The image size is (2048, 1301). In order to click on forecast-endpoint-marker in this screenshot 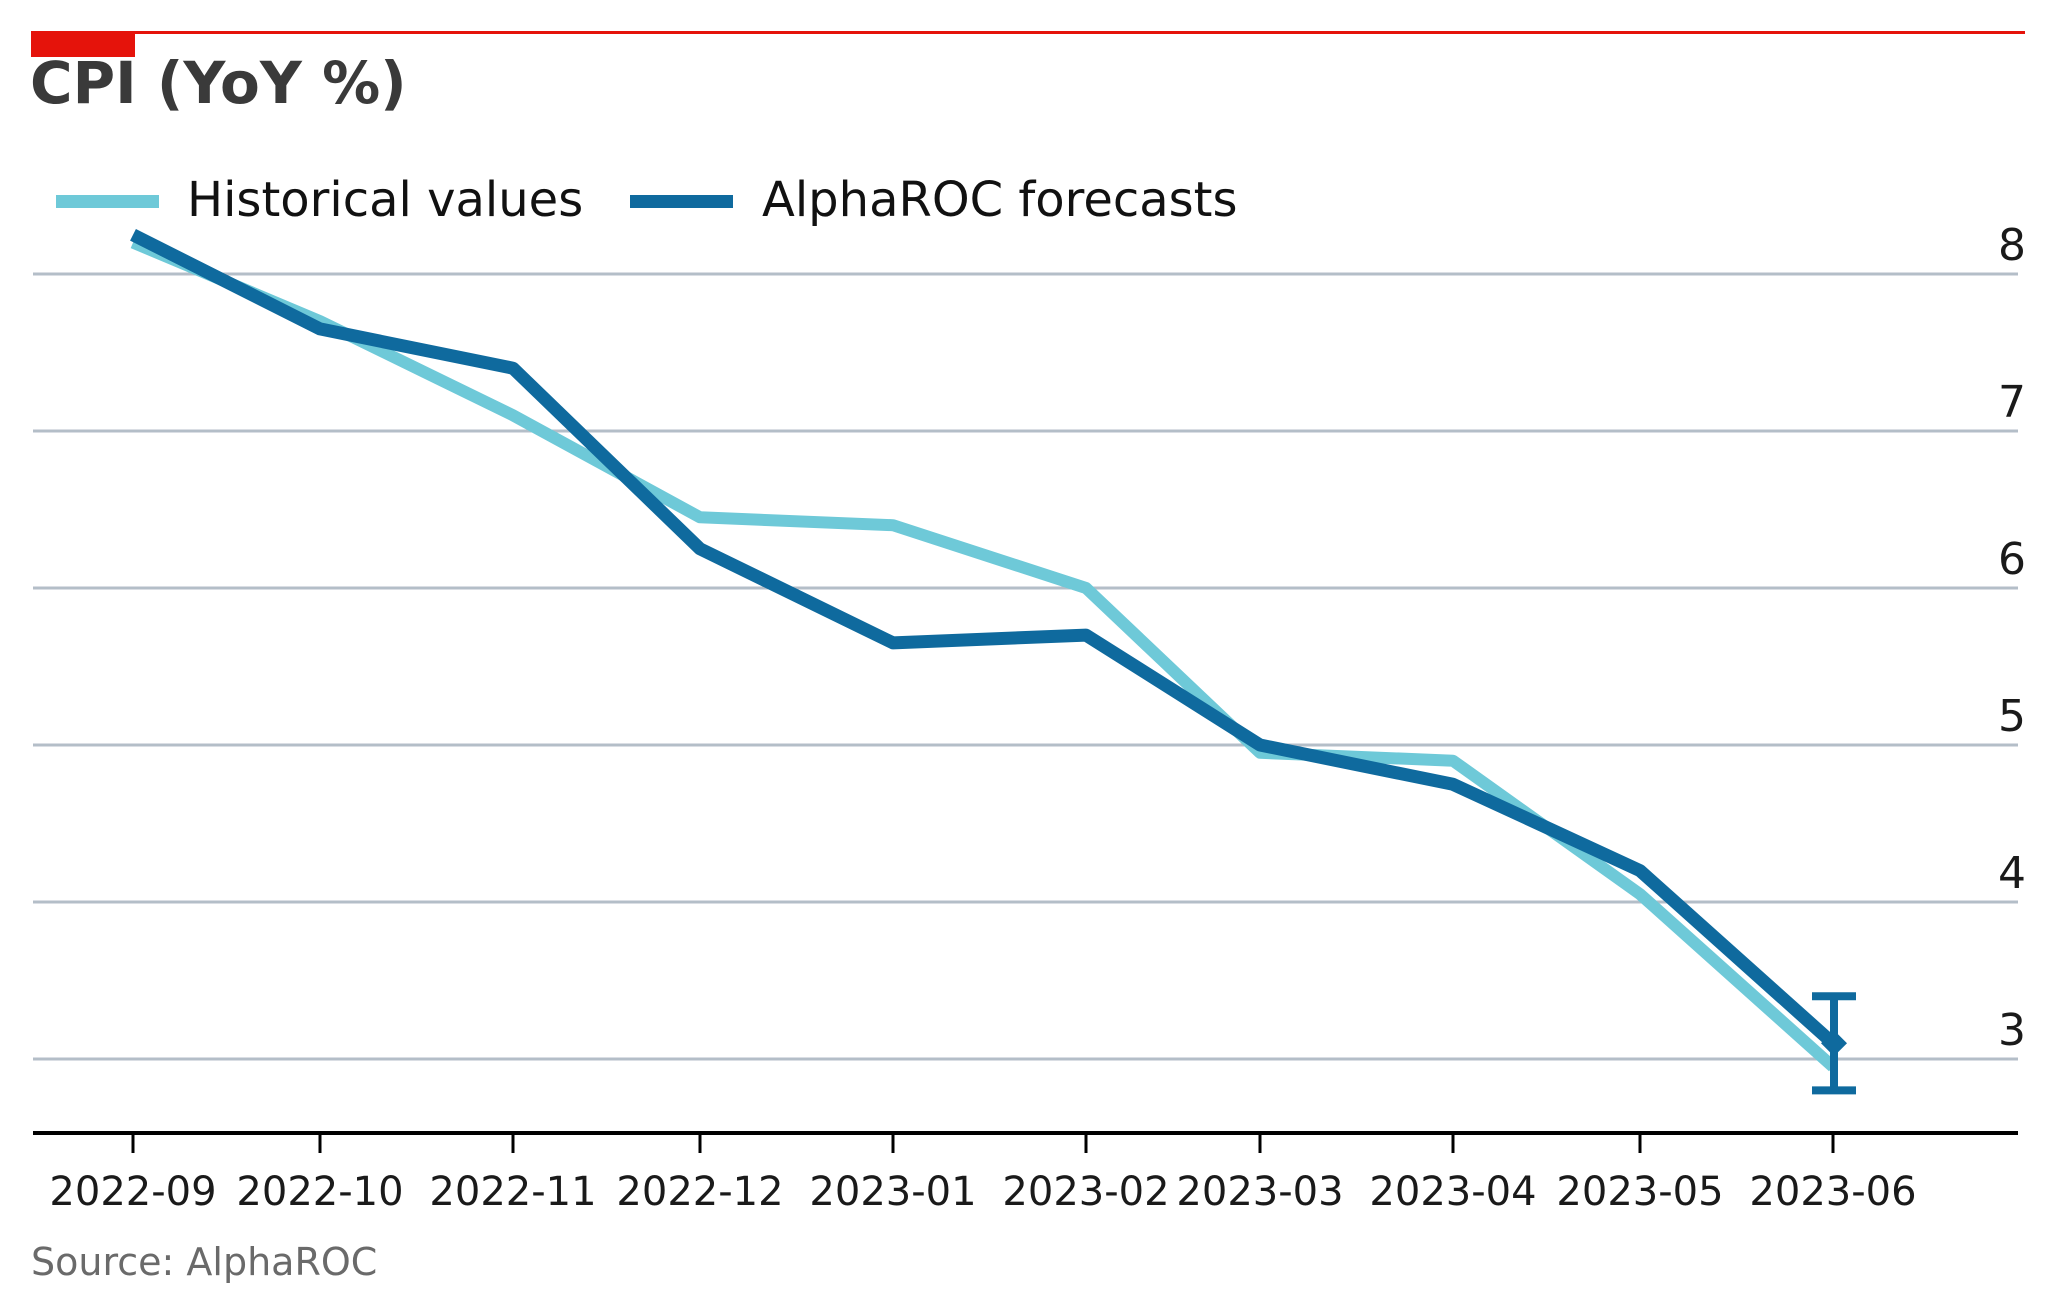, I will do `click(1834, 1043)`.